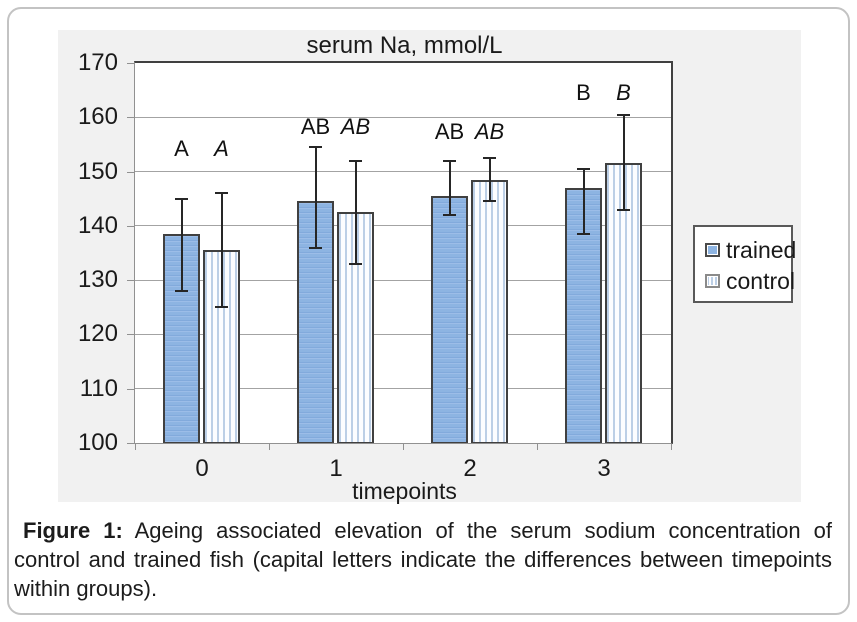 The height and width of the screenshot is (622, 857). Describe the element at coordinates (97, 117) in the screenshot. I see `y-tick-label: 160` at that location.